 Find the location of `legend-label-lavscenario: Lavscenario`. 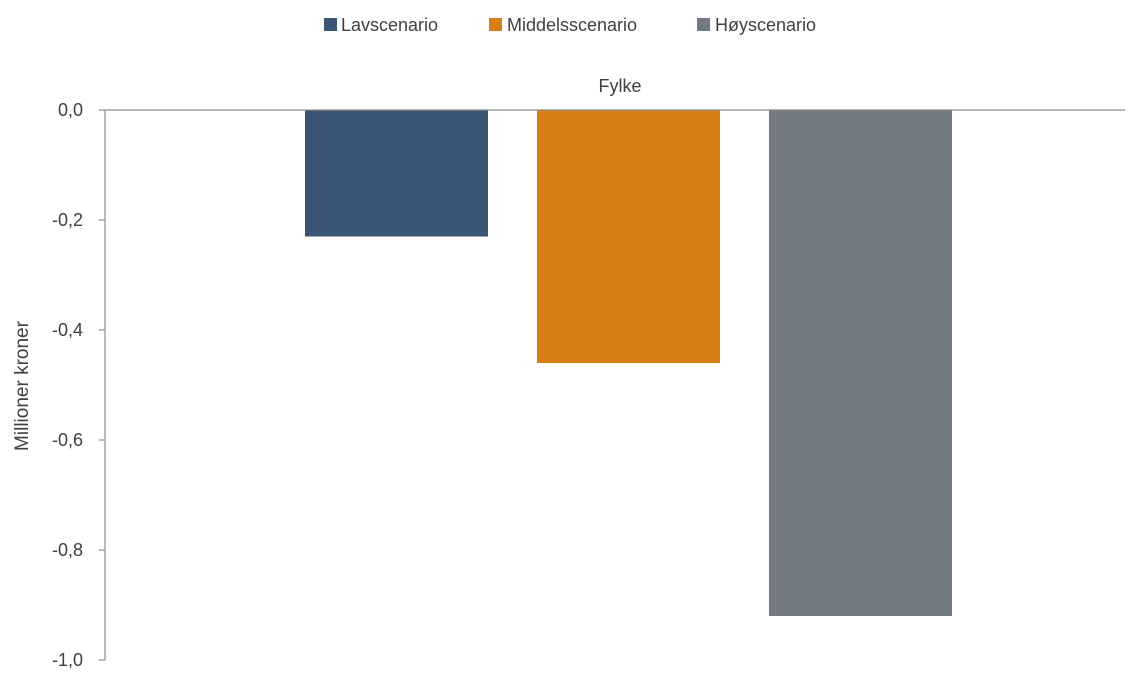

legend-label-lavscenario: Lavscenario is located at coordinates (389, 25).